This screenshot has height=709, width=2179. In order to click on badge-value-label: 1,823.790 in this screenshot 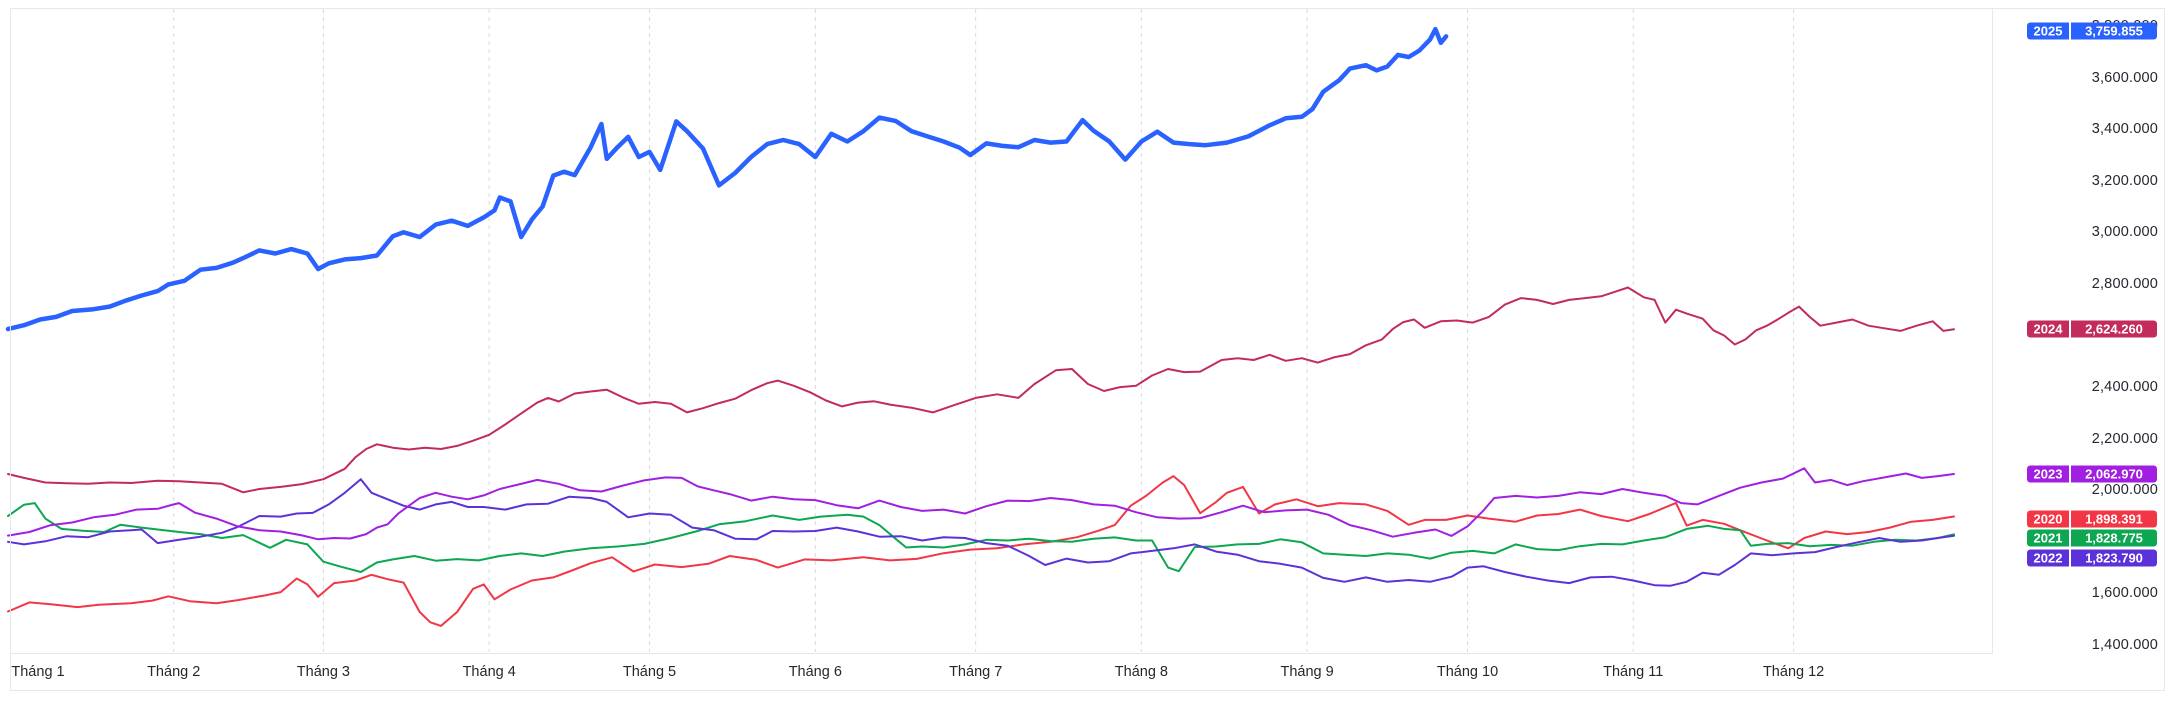, I will do `click(2114, 558)`.